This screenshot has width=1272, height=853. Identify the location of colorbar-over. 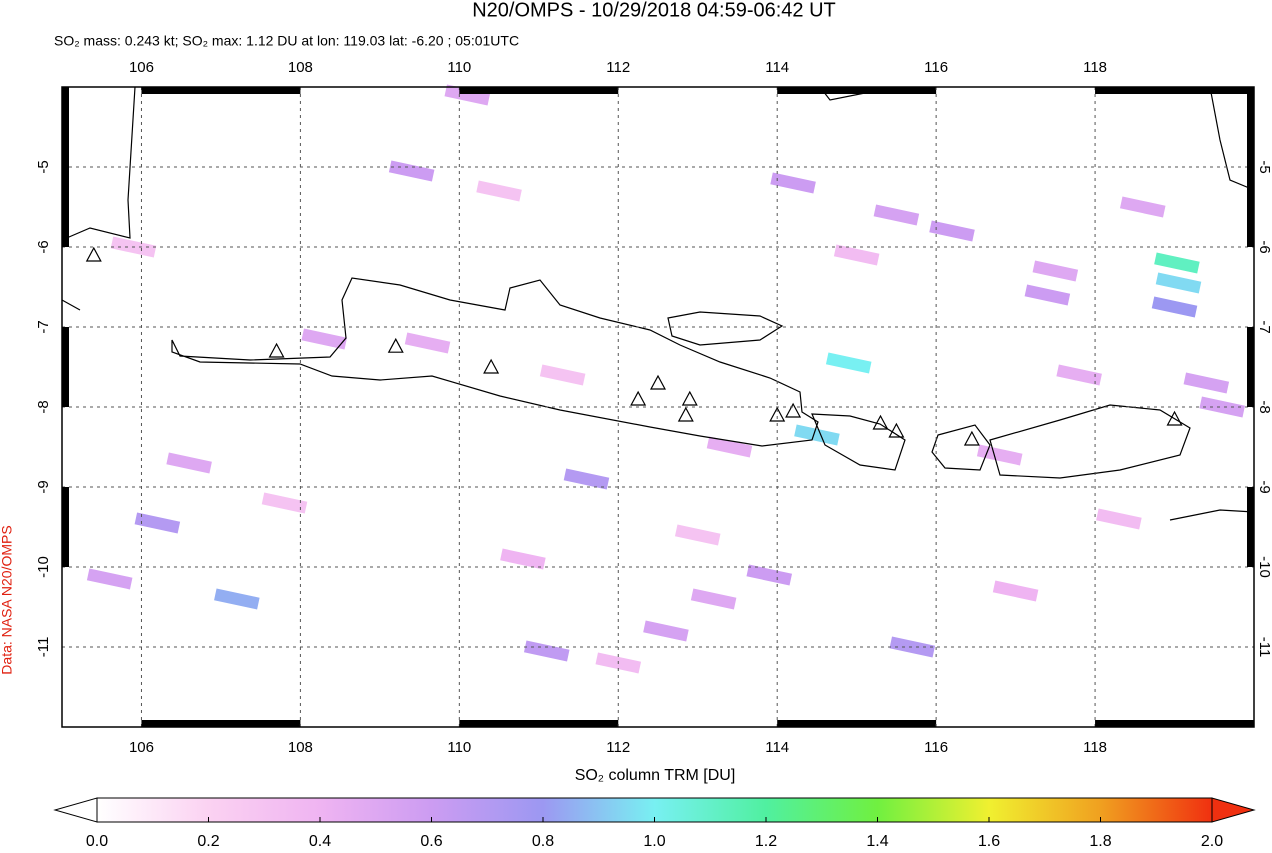
(1233, 810).